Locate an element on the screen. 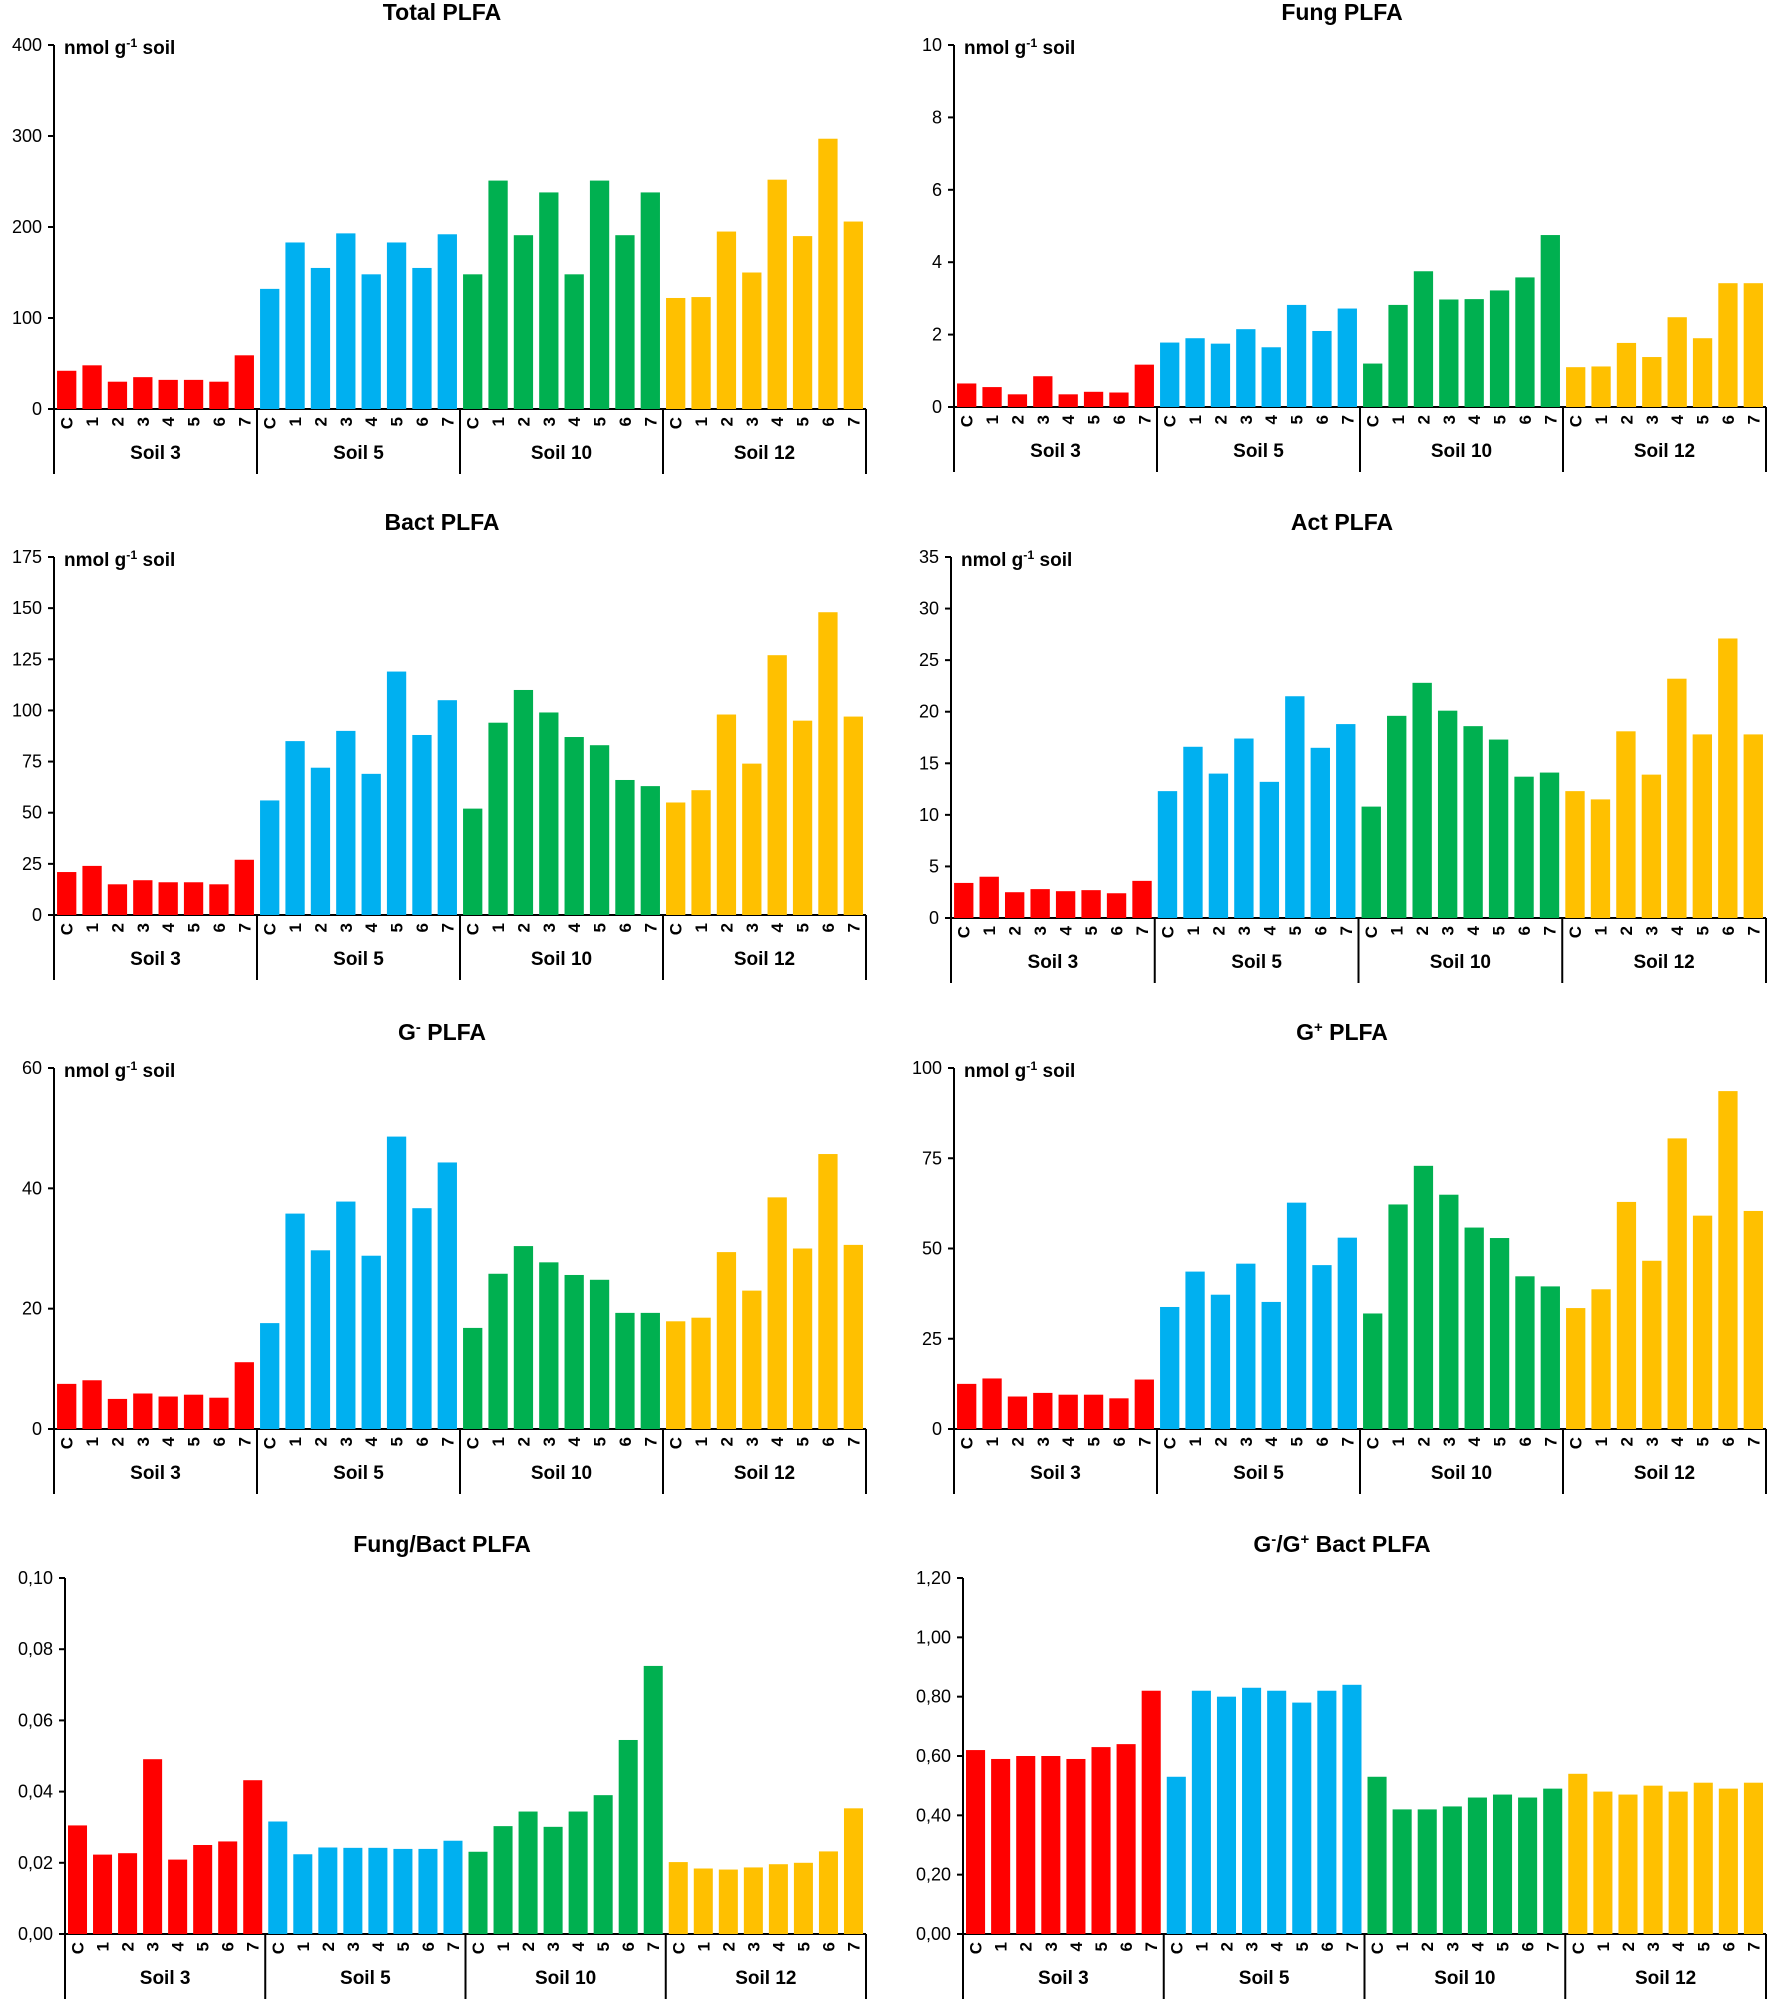 This screenshot has height=2004, width=1772. unit-label: nmol g-1 soil is located at coordinates (119, 1070).